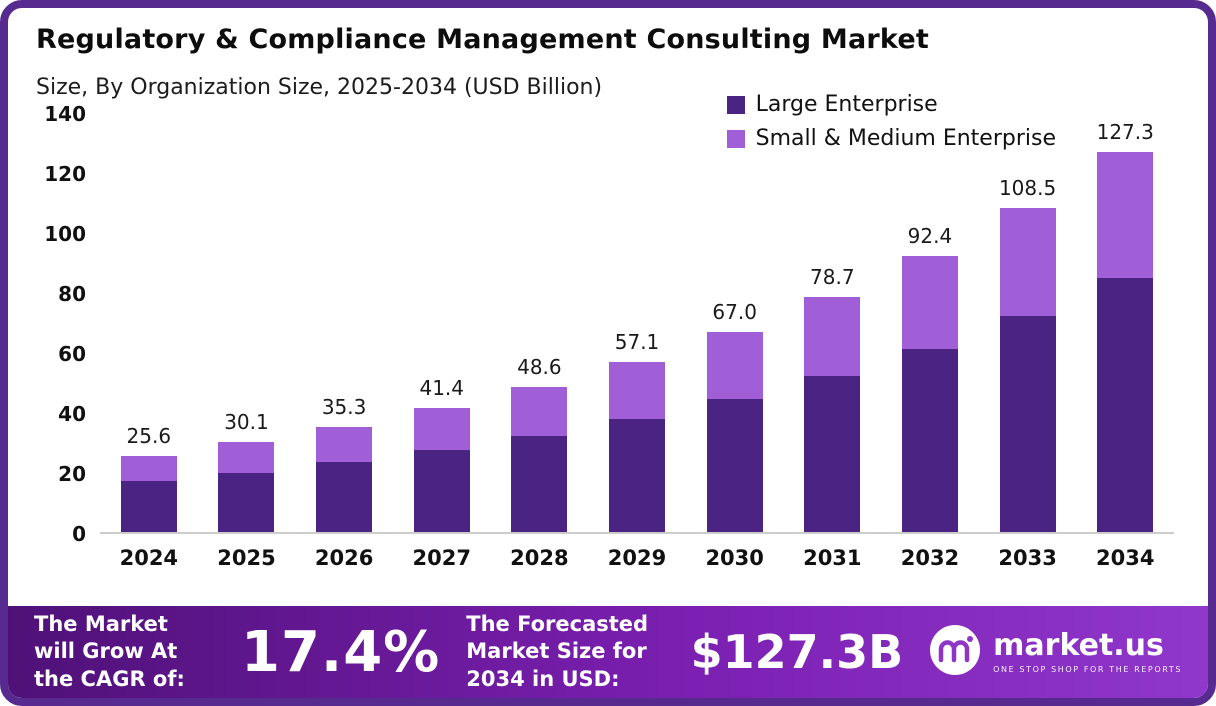  Describe the element at coordinates (341, 652) in the screenshot. I see `cagr-value: 17.4%` at that location.